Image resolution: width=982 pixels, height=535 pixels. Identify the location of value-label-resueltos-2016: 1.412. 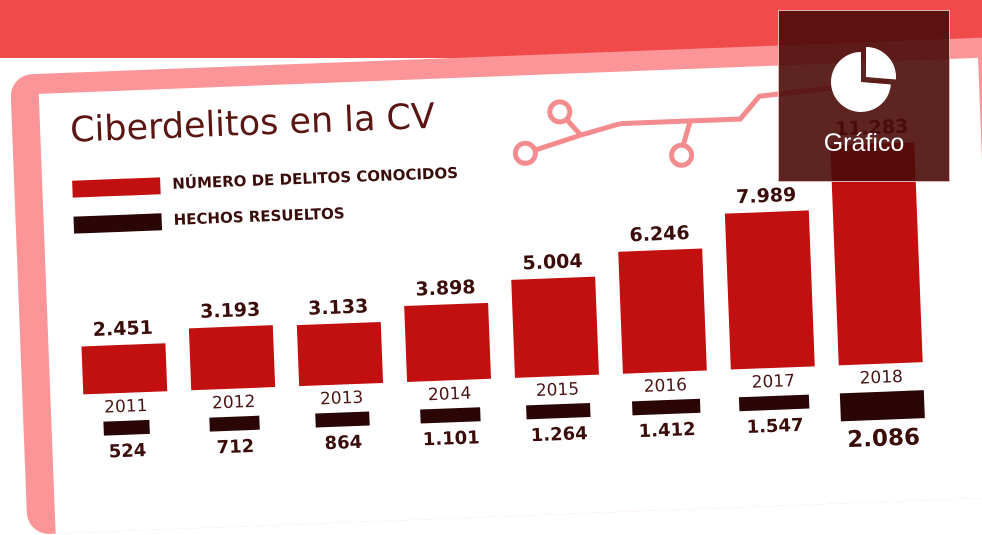
(667, 430).